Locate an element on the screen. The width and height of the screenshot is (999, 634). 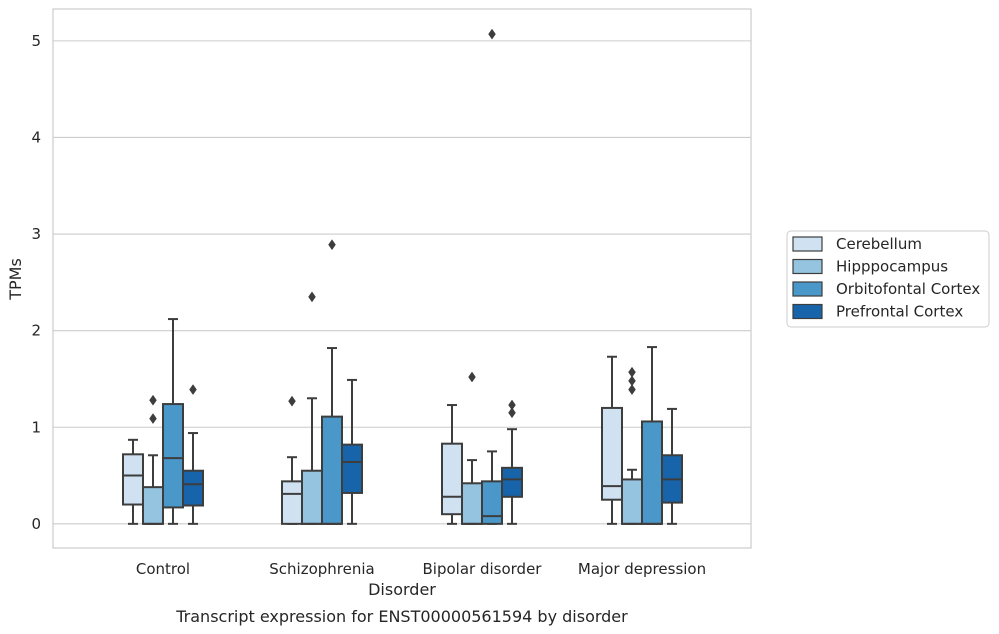
y-tick-label: 3 is located at coordinates (36, 234).